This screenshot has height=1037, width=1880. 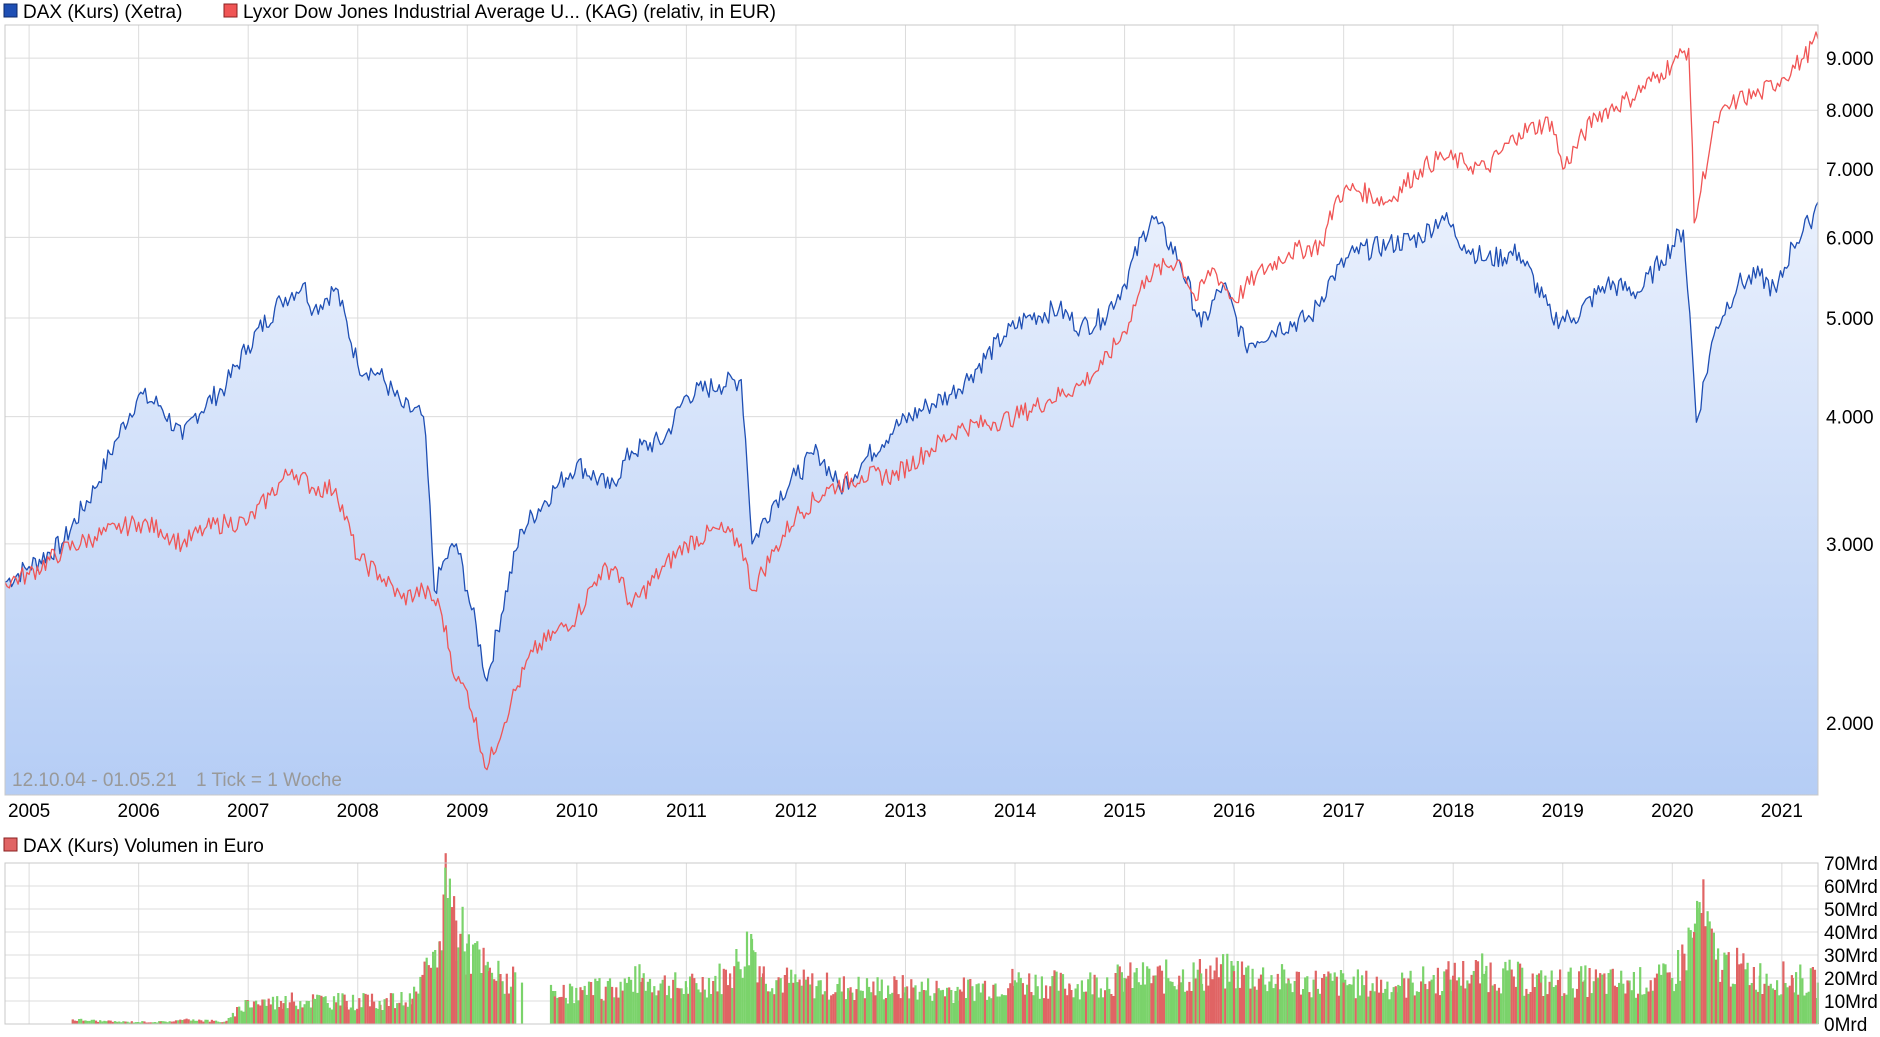 I want to click on y-tick-label: 3.000, so click(x=1850, y=545).